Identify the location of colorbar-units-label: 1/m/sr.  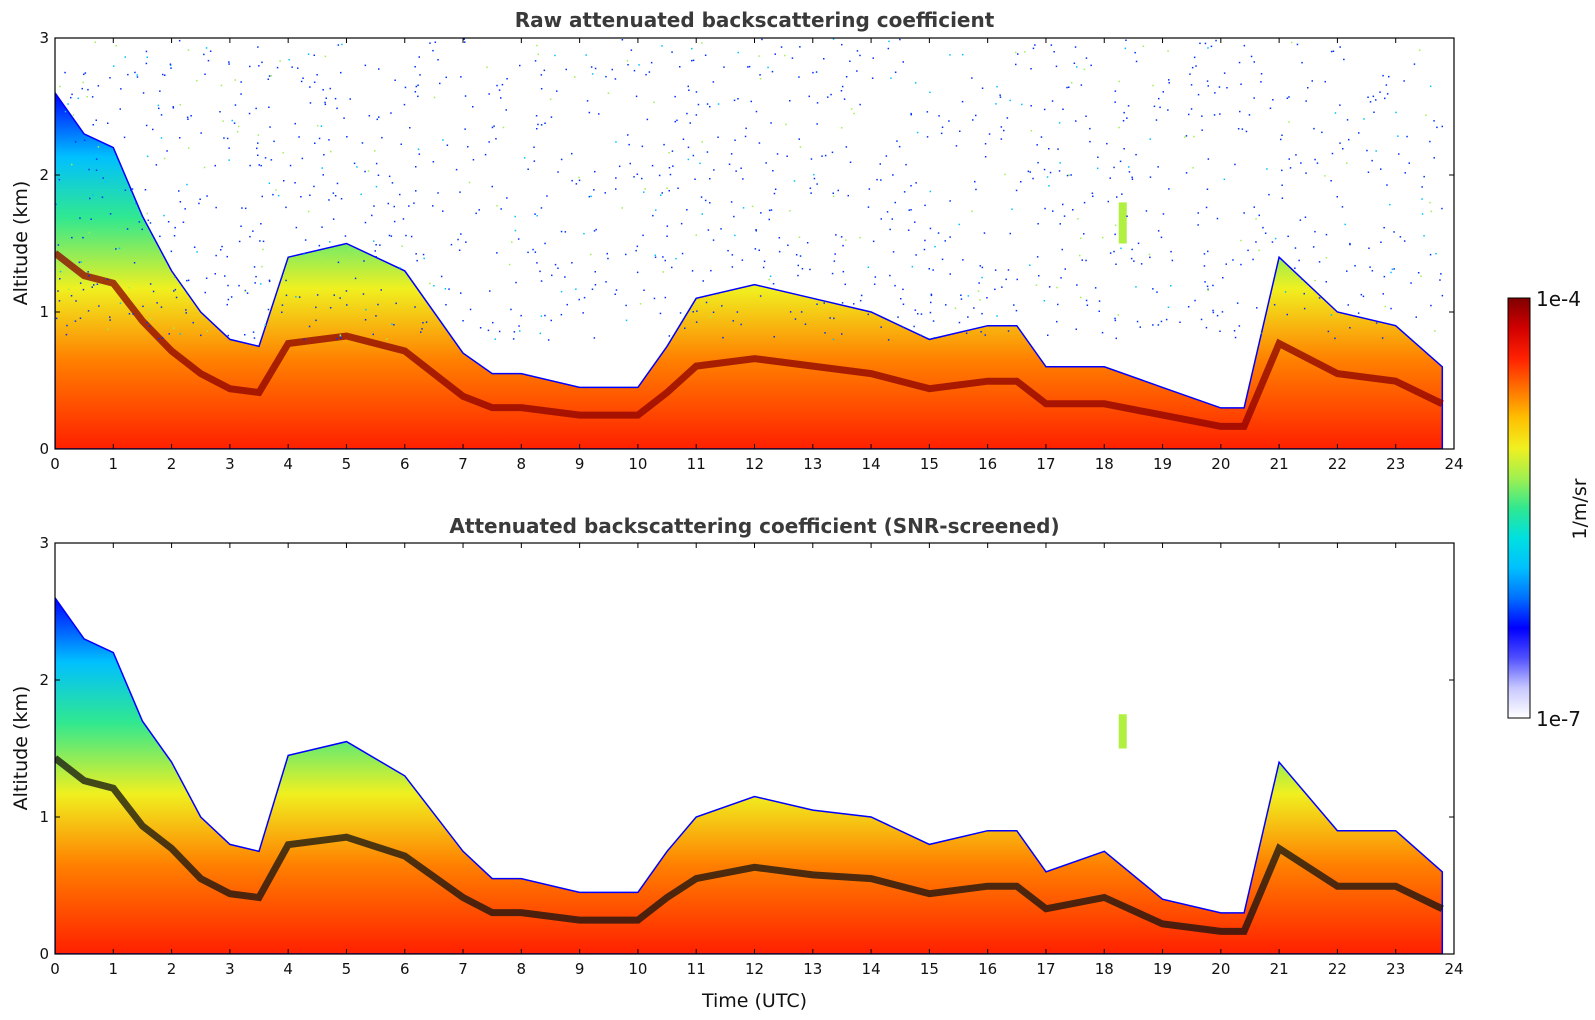
(1580, 509).